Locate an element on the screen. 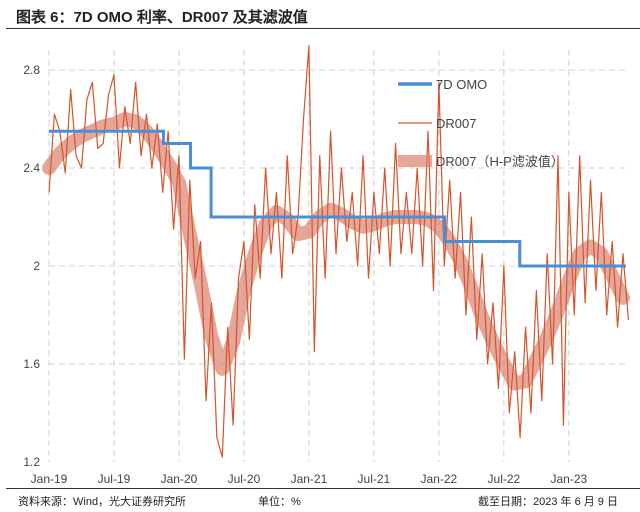 The width and height of the screenshot is (640, 512). y-tick-label: 2 is located at coordinates (36, 266).